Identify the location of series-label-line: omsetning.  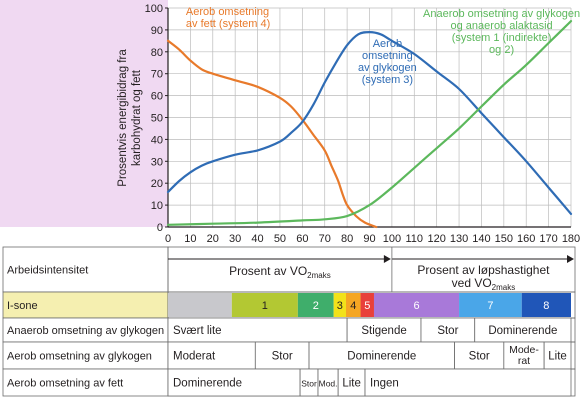
(387, 56).